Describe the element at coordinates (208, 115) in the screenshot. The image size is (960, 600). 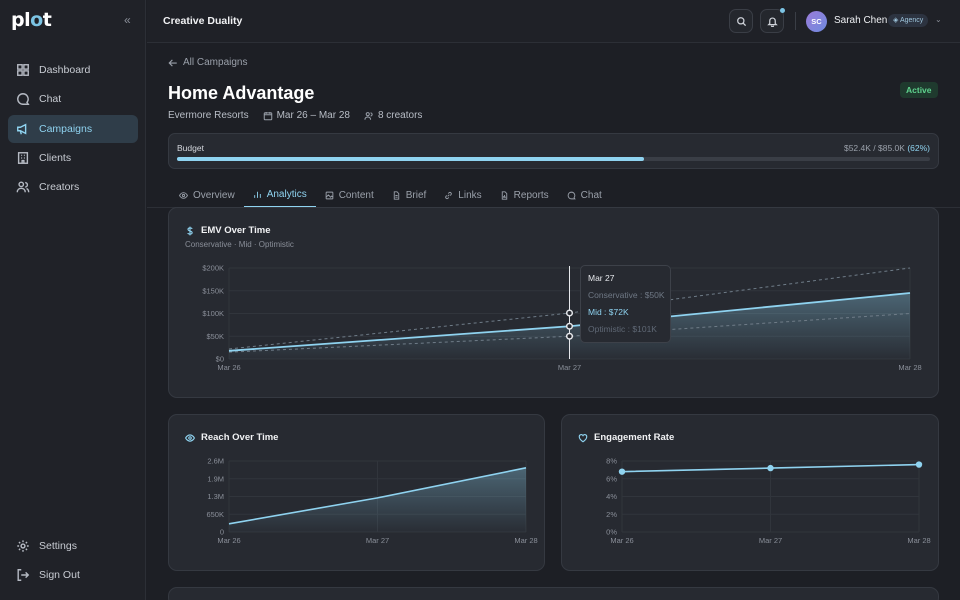
I see `client-name: Evermore Resorts` at that location.